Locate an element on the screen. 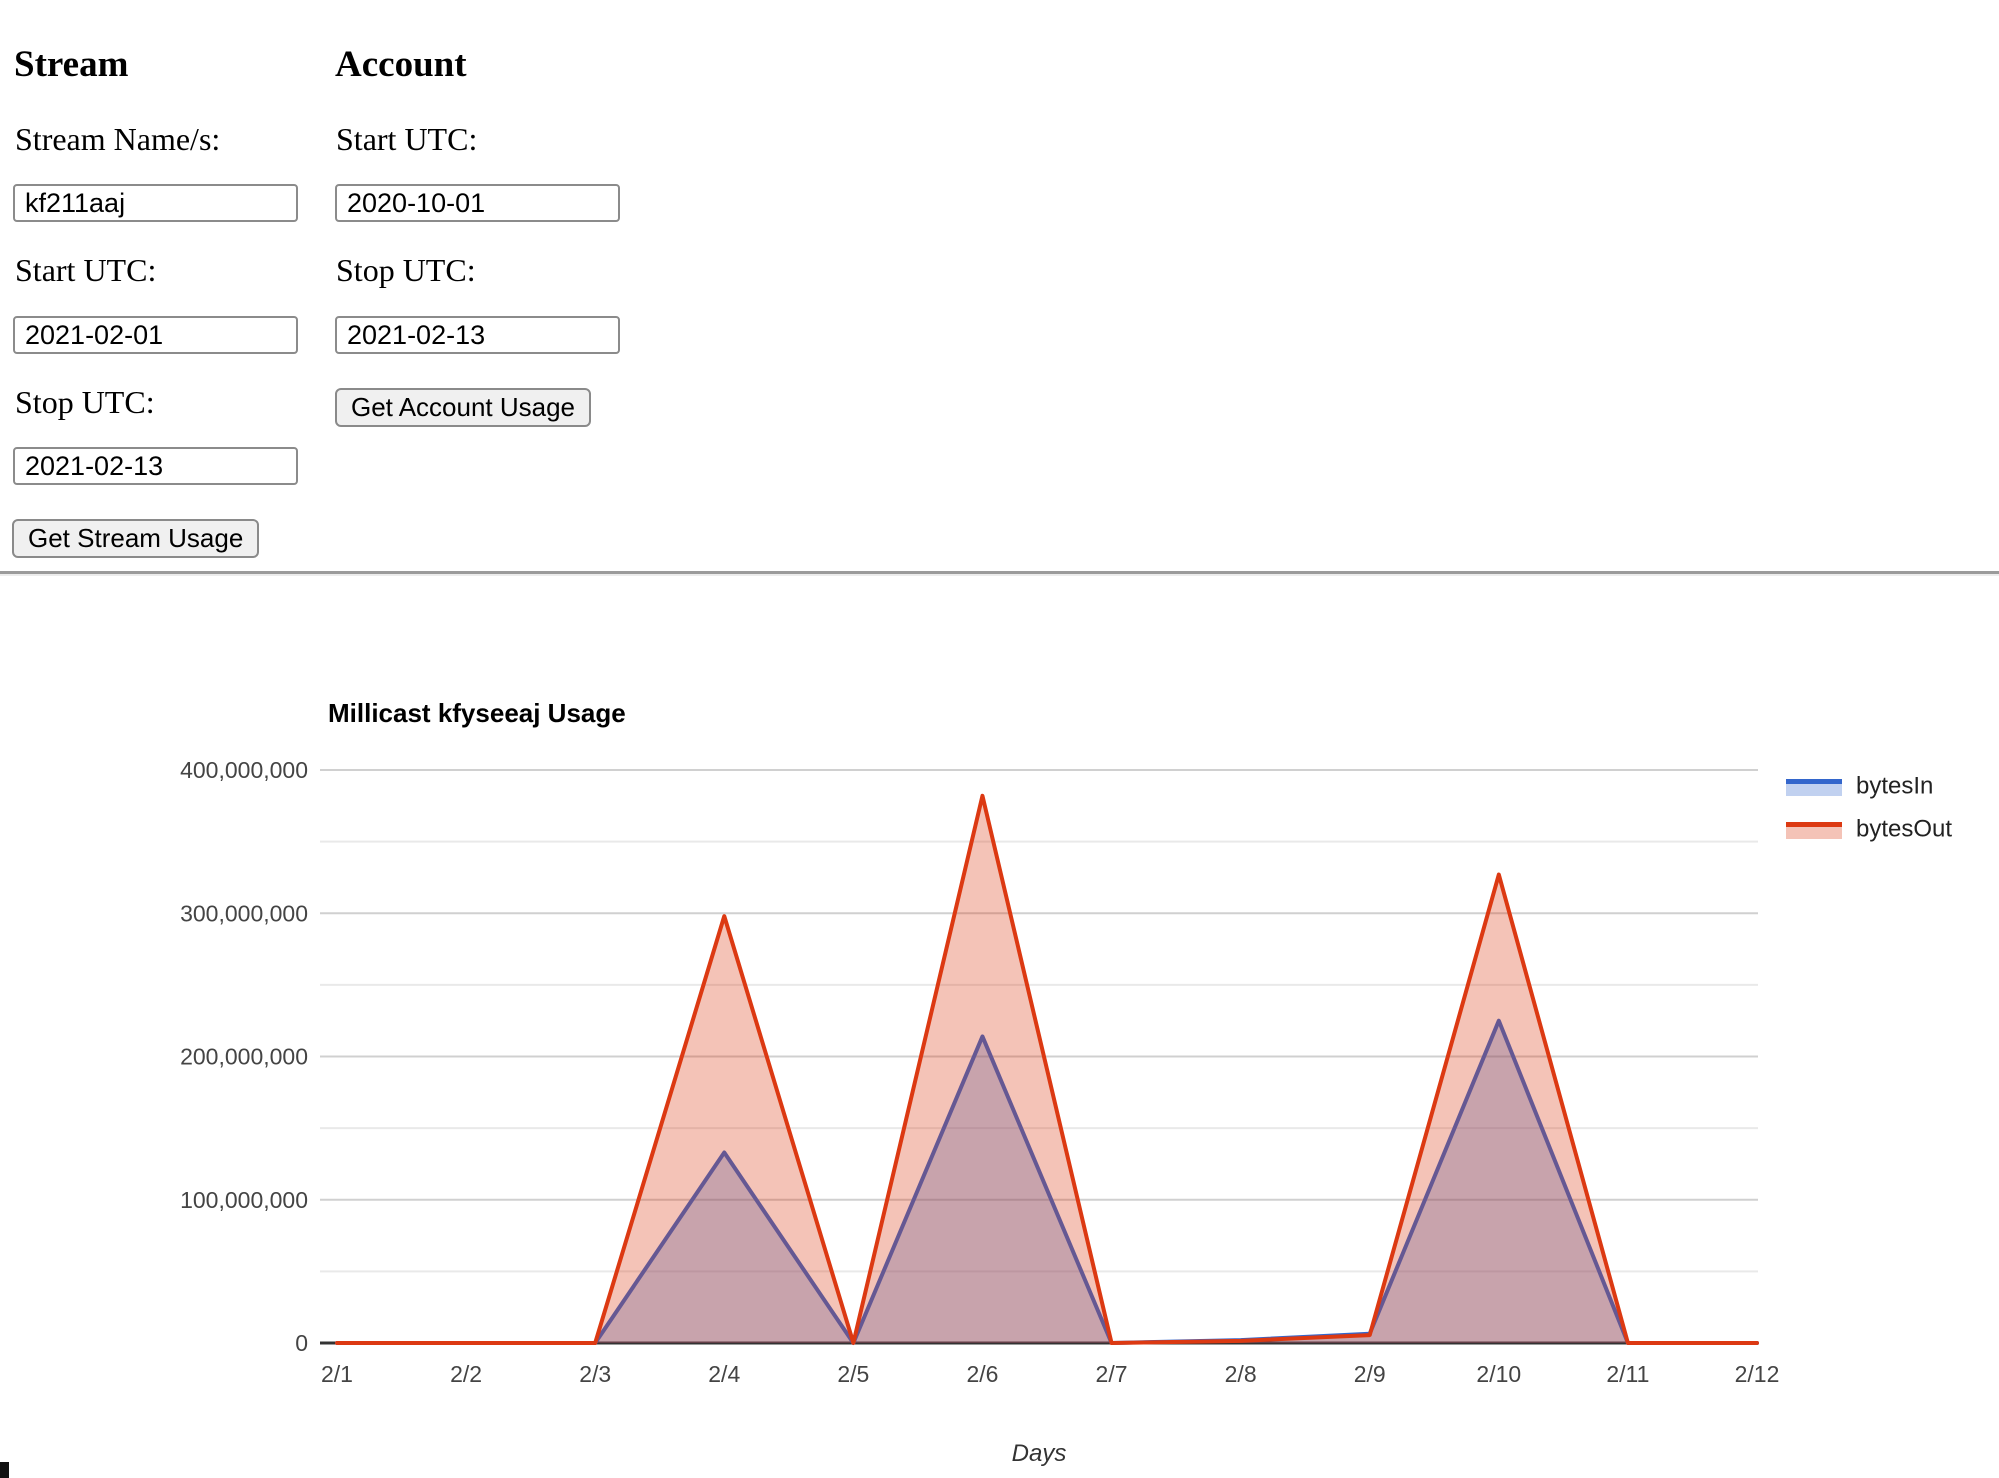  y-axis-tick-label: 300,000,000 is located at coordinates (244, 913).